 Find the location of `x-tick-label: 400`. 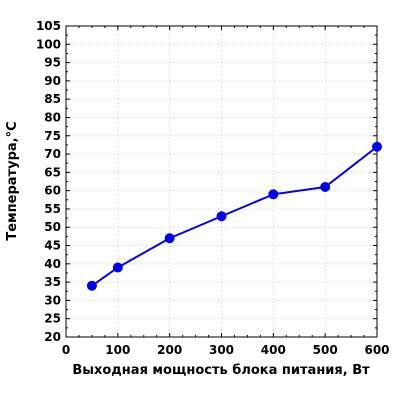

x-tick-label: 400 is located at coordinates (273, 350).